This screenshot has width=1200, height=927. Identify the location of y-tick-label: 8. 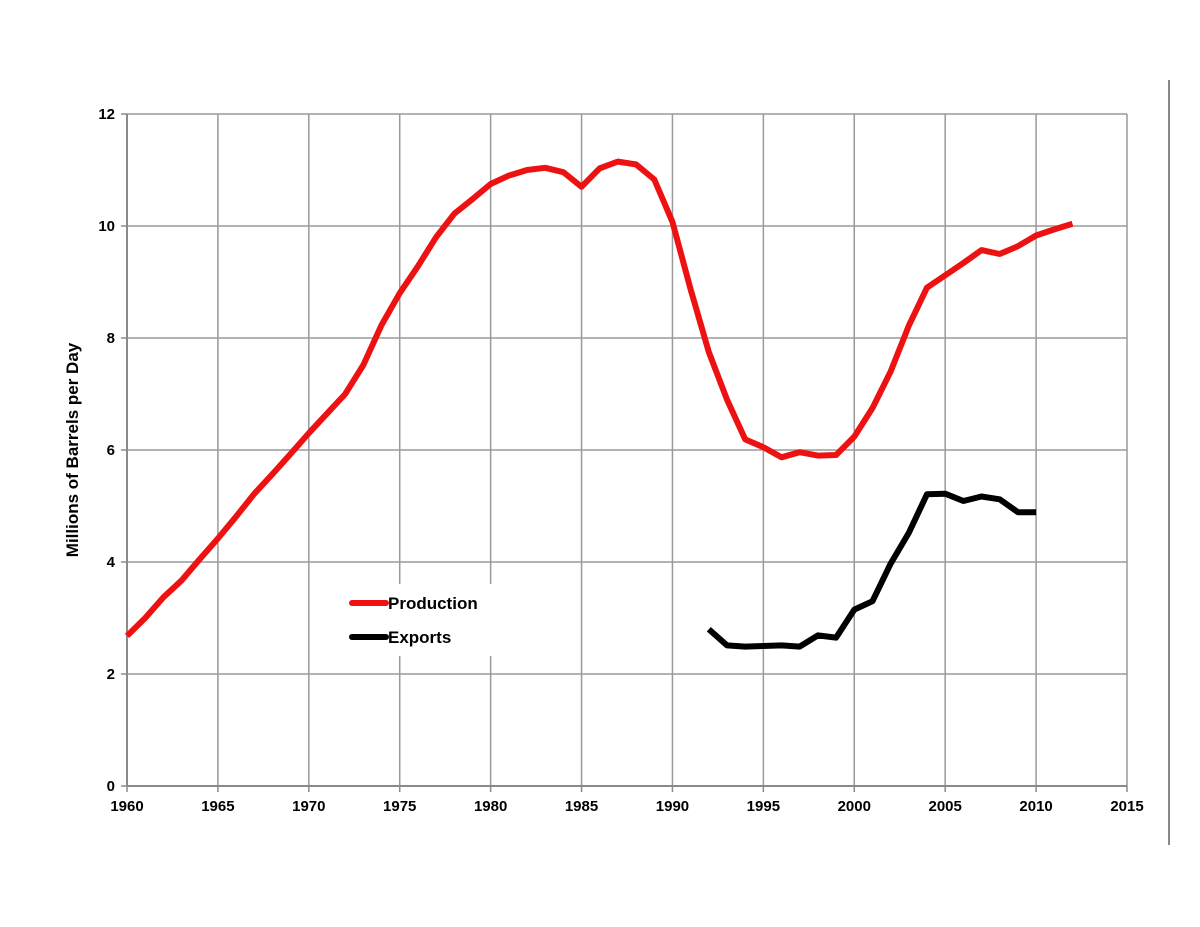
(111, 338).